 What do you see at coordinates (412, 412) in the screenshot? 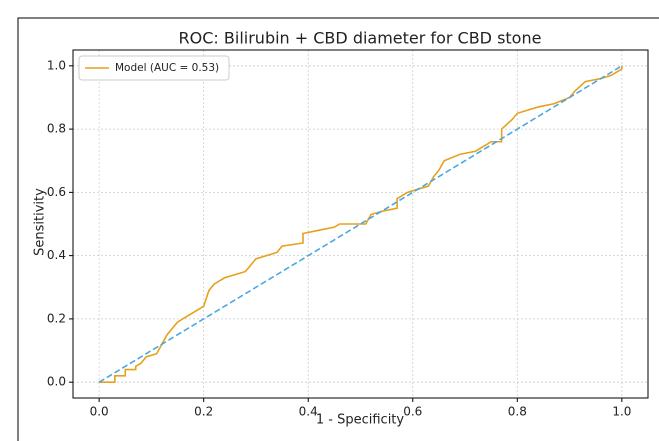
I see `x-tick-label: 0.6` at bounding box center [412, 412].